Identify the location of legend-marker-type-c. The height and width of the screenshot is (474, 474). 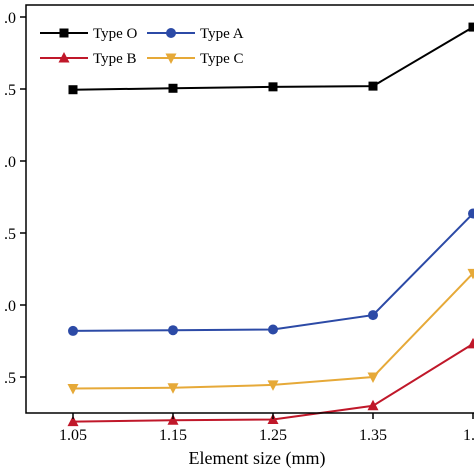
(171, 58).